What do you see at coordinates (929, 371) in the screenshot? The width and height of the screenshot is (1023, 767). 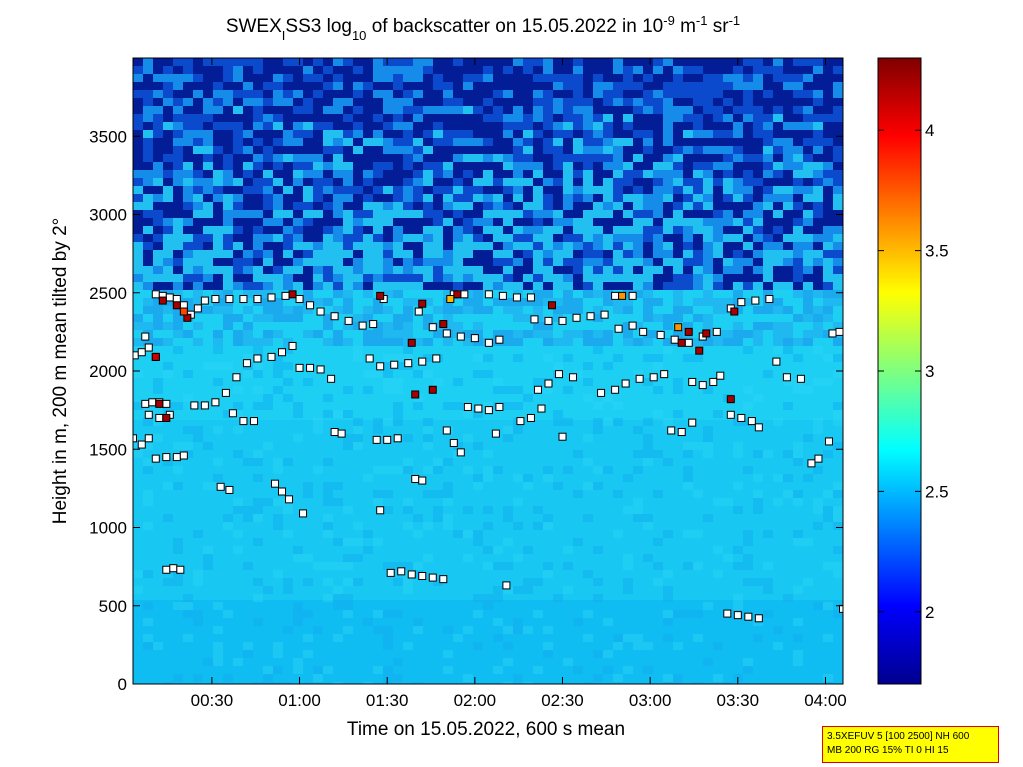 I see `colorbar-tick-label: 3` at bounding box center [929, 371].